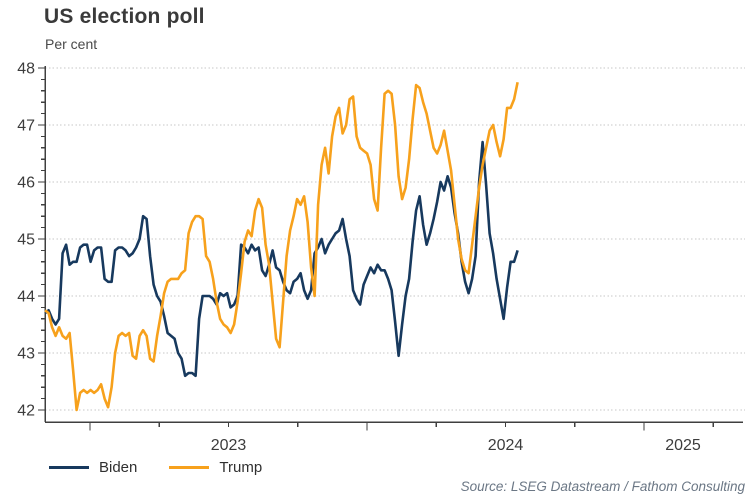 Image resolution: width=750 pixels, height=500 pixels. I want to click on chart-title: US election poll, so click(124, 16).